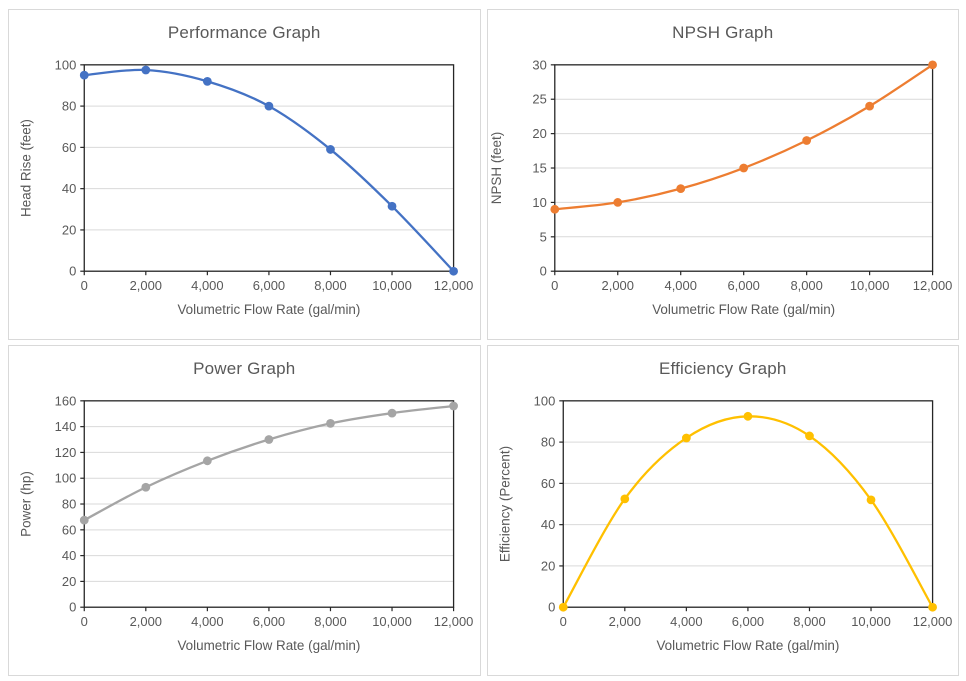  I want to click on power-chart-title: Power Graph, so click(244, 368).